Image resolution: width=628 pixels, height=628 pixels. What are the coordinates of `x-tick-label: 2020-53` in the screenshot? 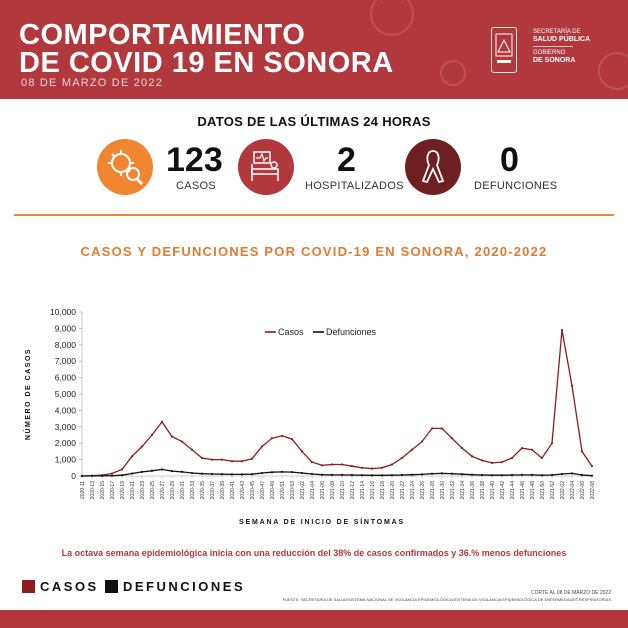 It's located at (293, 490).